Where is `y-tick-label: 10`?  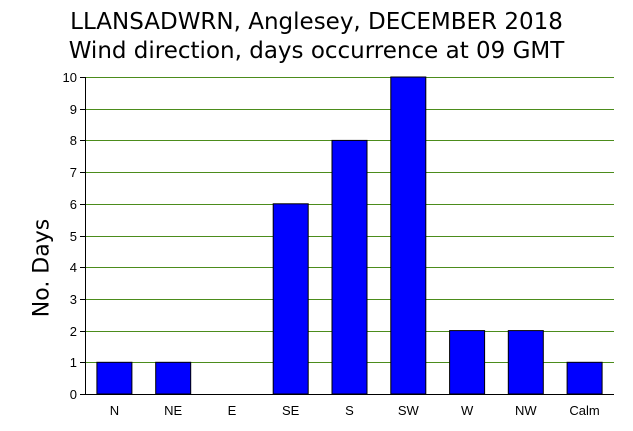
y-tick-label: 10 is located at coordinates (70, 77).